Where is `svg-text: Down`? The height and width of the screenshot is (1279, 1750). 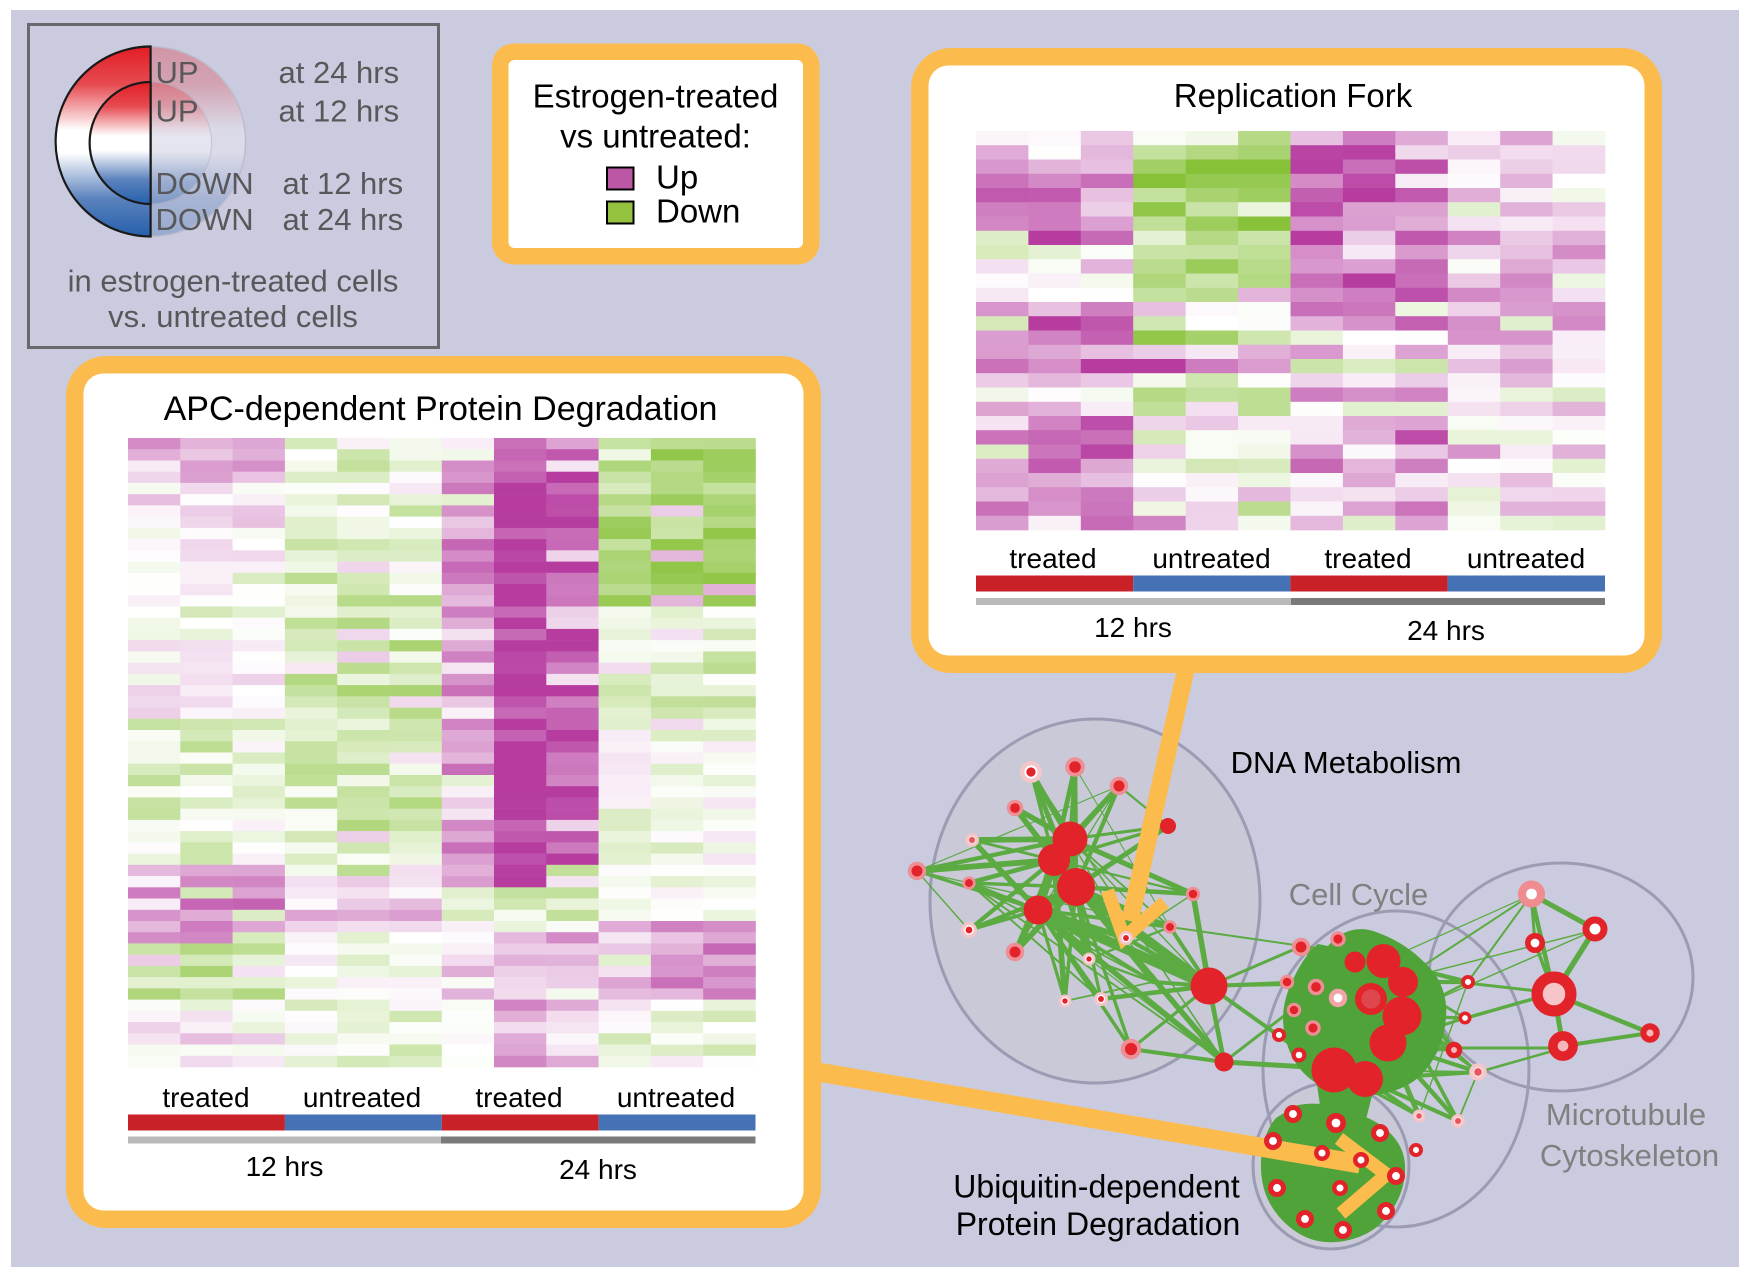 svg-text: Down is located at coordinates (698, 211).